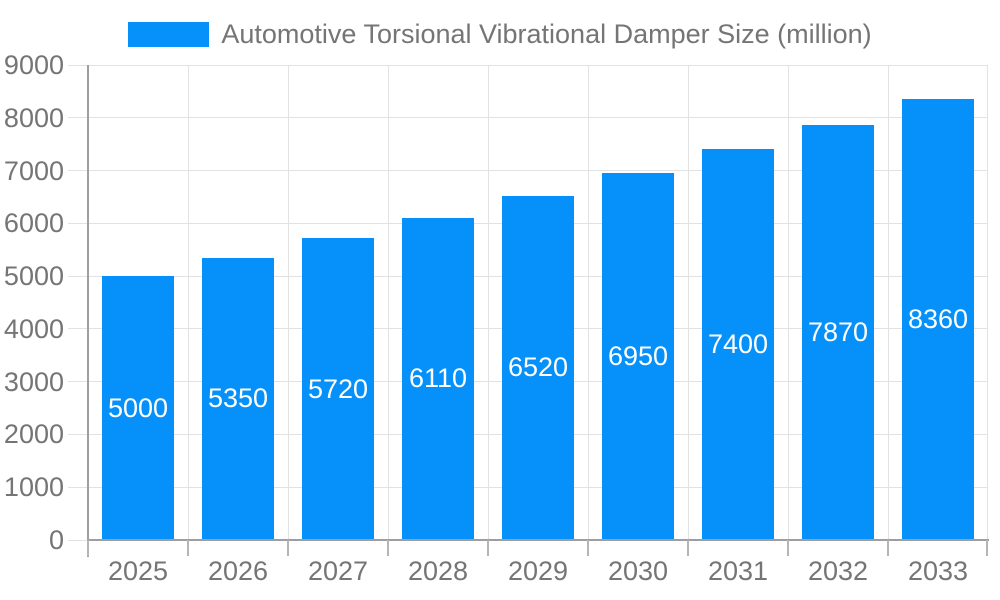 The image size is (1000, 600). I want to click on x-axis-line, so click(538, 540).